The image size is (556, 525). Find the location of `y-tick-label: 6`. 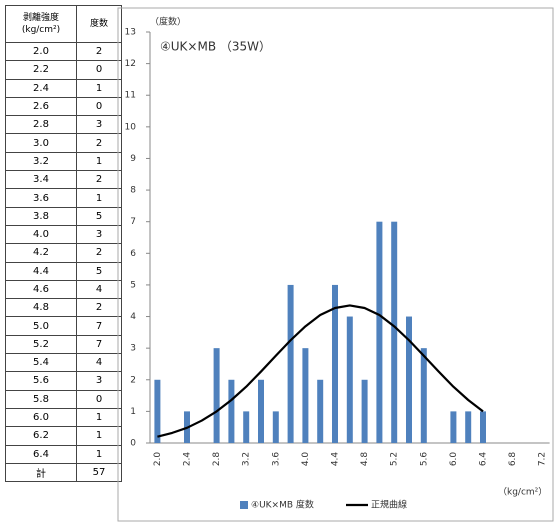

y-tick-label: 6 is located at coordinates (133, 254).